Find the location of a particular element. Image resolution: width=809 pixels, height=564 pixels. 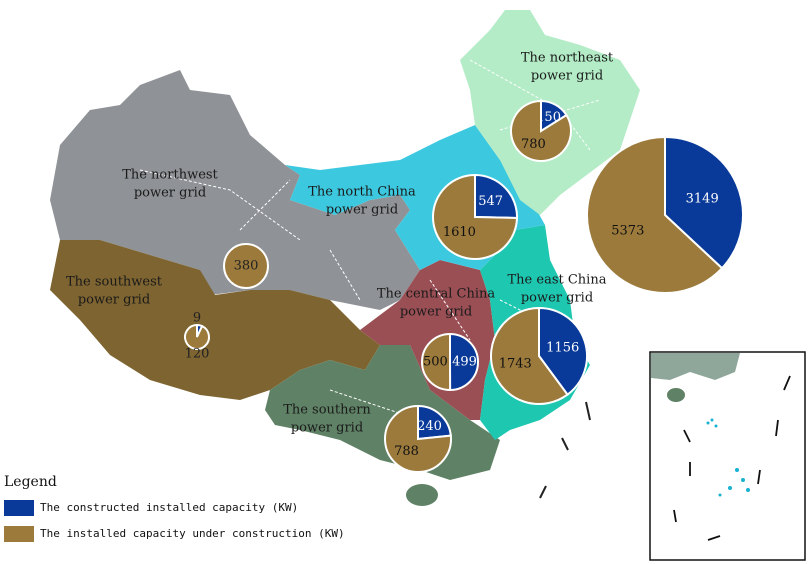

pie-value-label: 9 is located at coordinates (197, 318).